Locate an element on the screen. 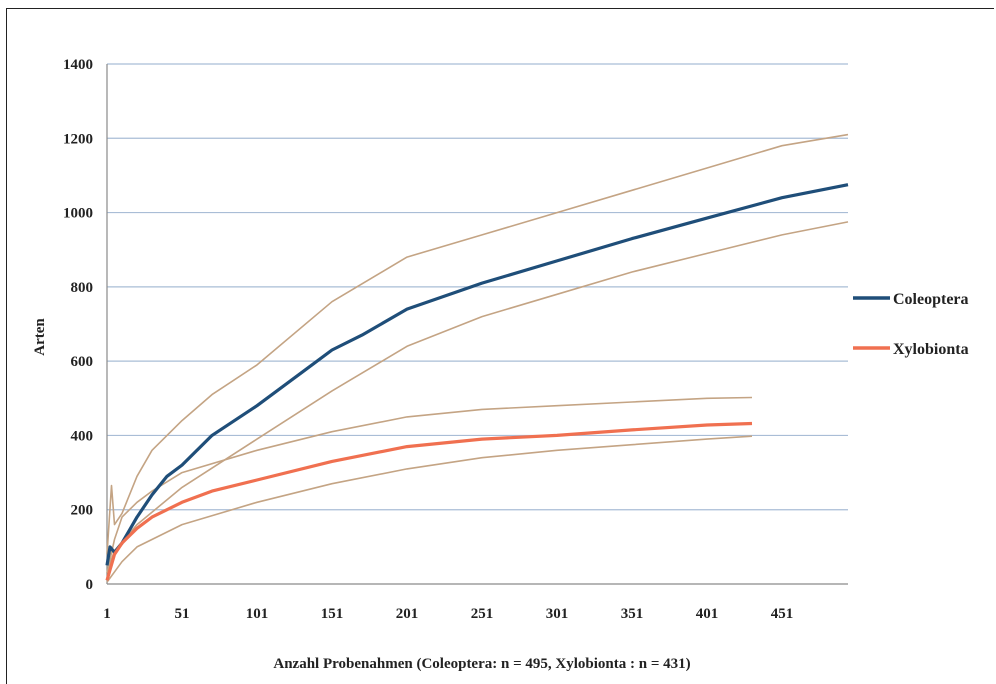 This screenshot has height=684, width=996. x-tick-label: 101 is located at coordinates (257, 614).